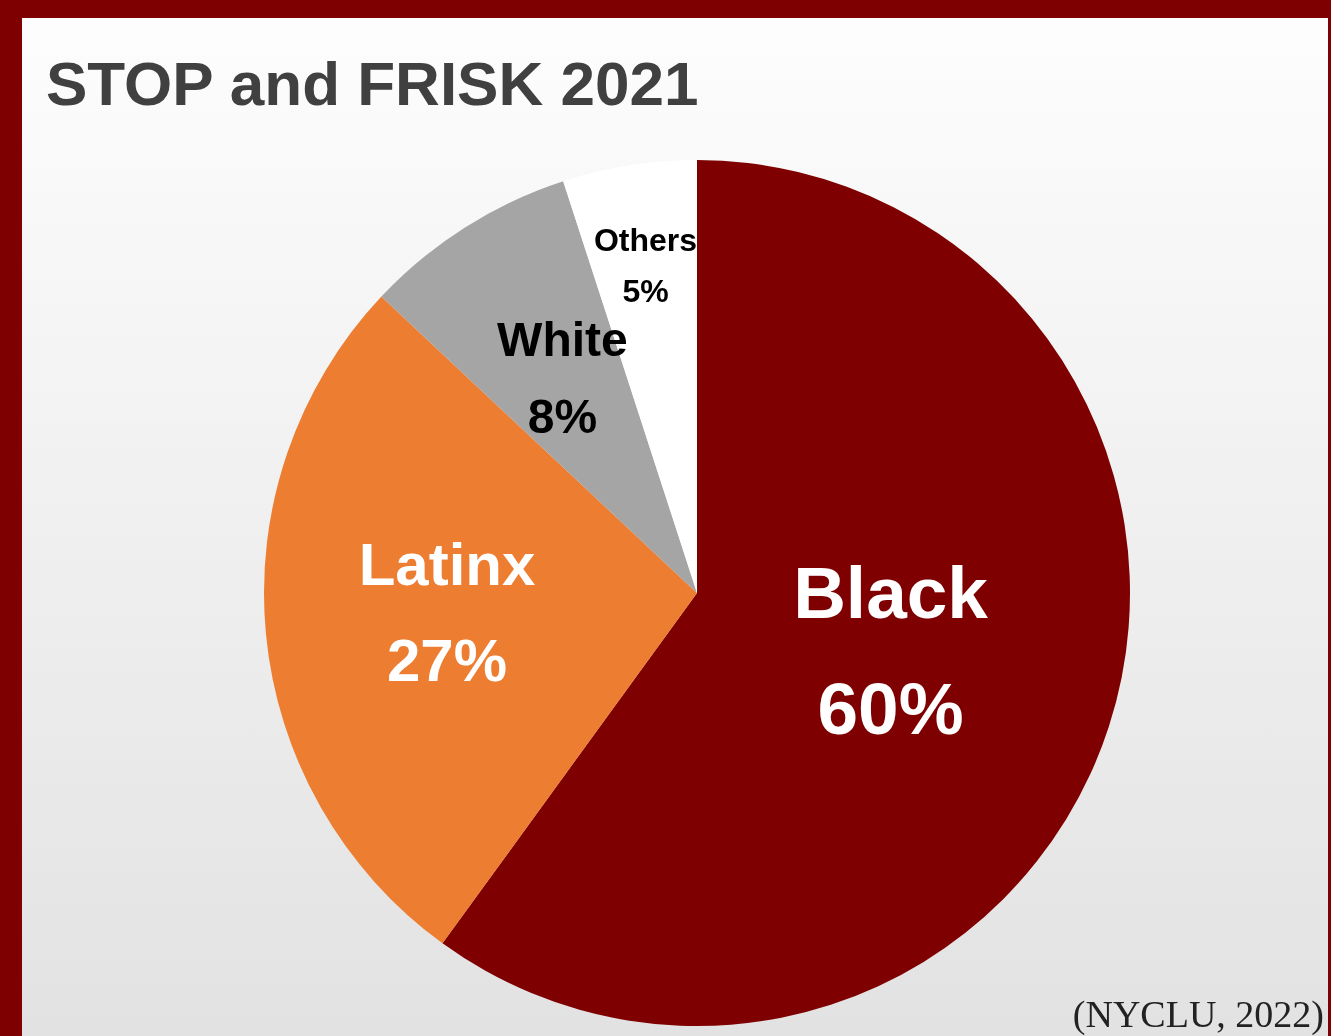  Describe the element at coordinates (372, 83) in the screenshot. I see `chart-title: STOP and FRISK 2021` at that location.